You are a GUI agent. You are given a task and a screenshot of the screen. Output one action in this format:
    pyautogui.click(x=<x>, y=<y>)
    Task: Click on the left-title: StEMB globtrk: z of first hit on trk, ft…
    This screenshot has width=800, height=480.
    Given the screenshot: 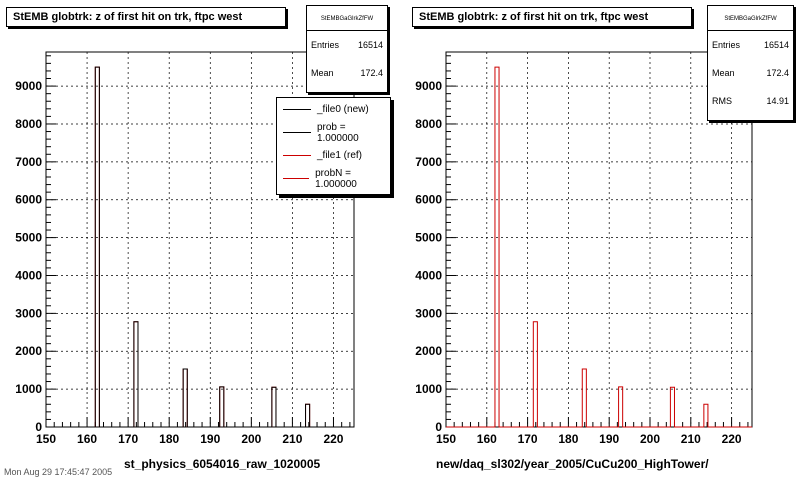 What is the action you would take?
    pyautogui.click(x=146, y=17)
    